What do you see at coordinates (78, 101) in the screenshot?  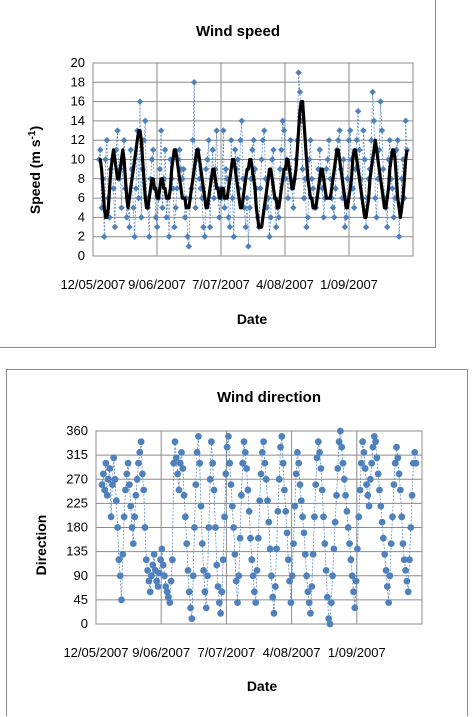 I see `y-tick-label: 16` at bounding box center [78, 101].